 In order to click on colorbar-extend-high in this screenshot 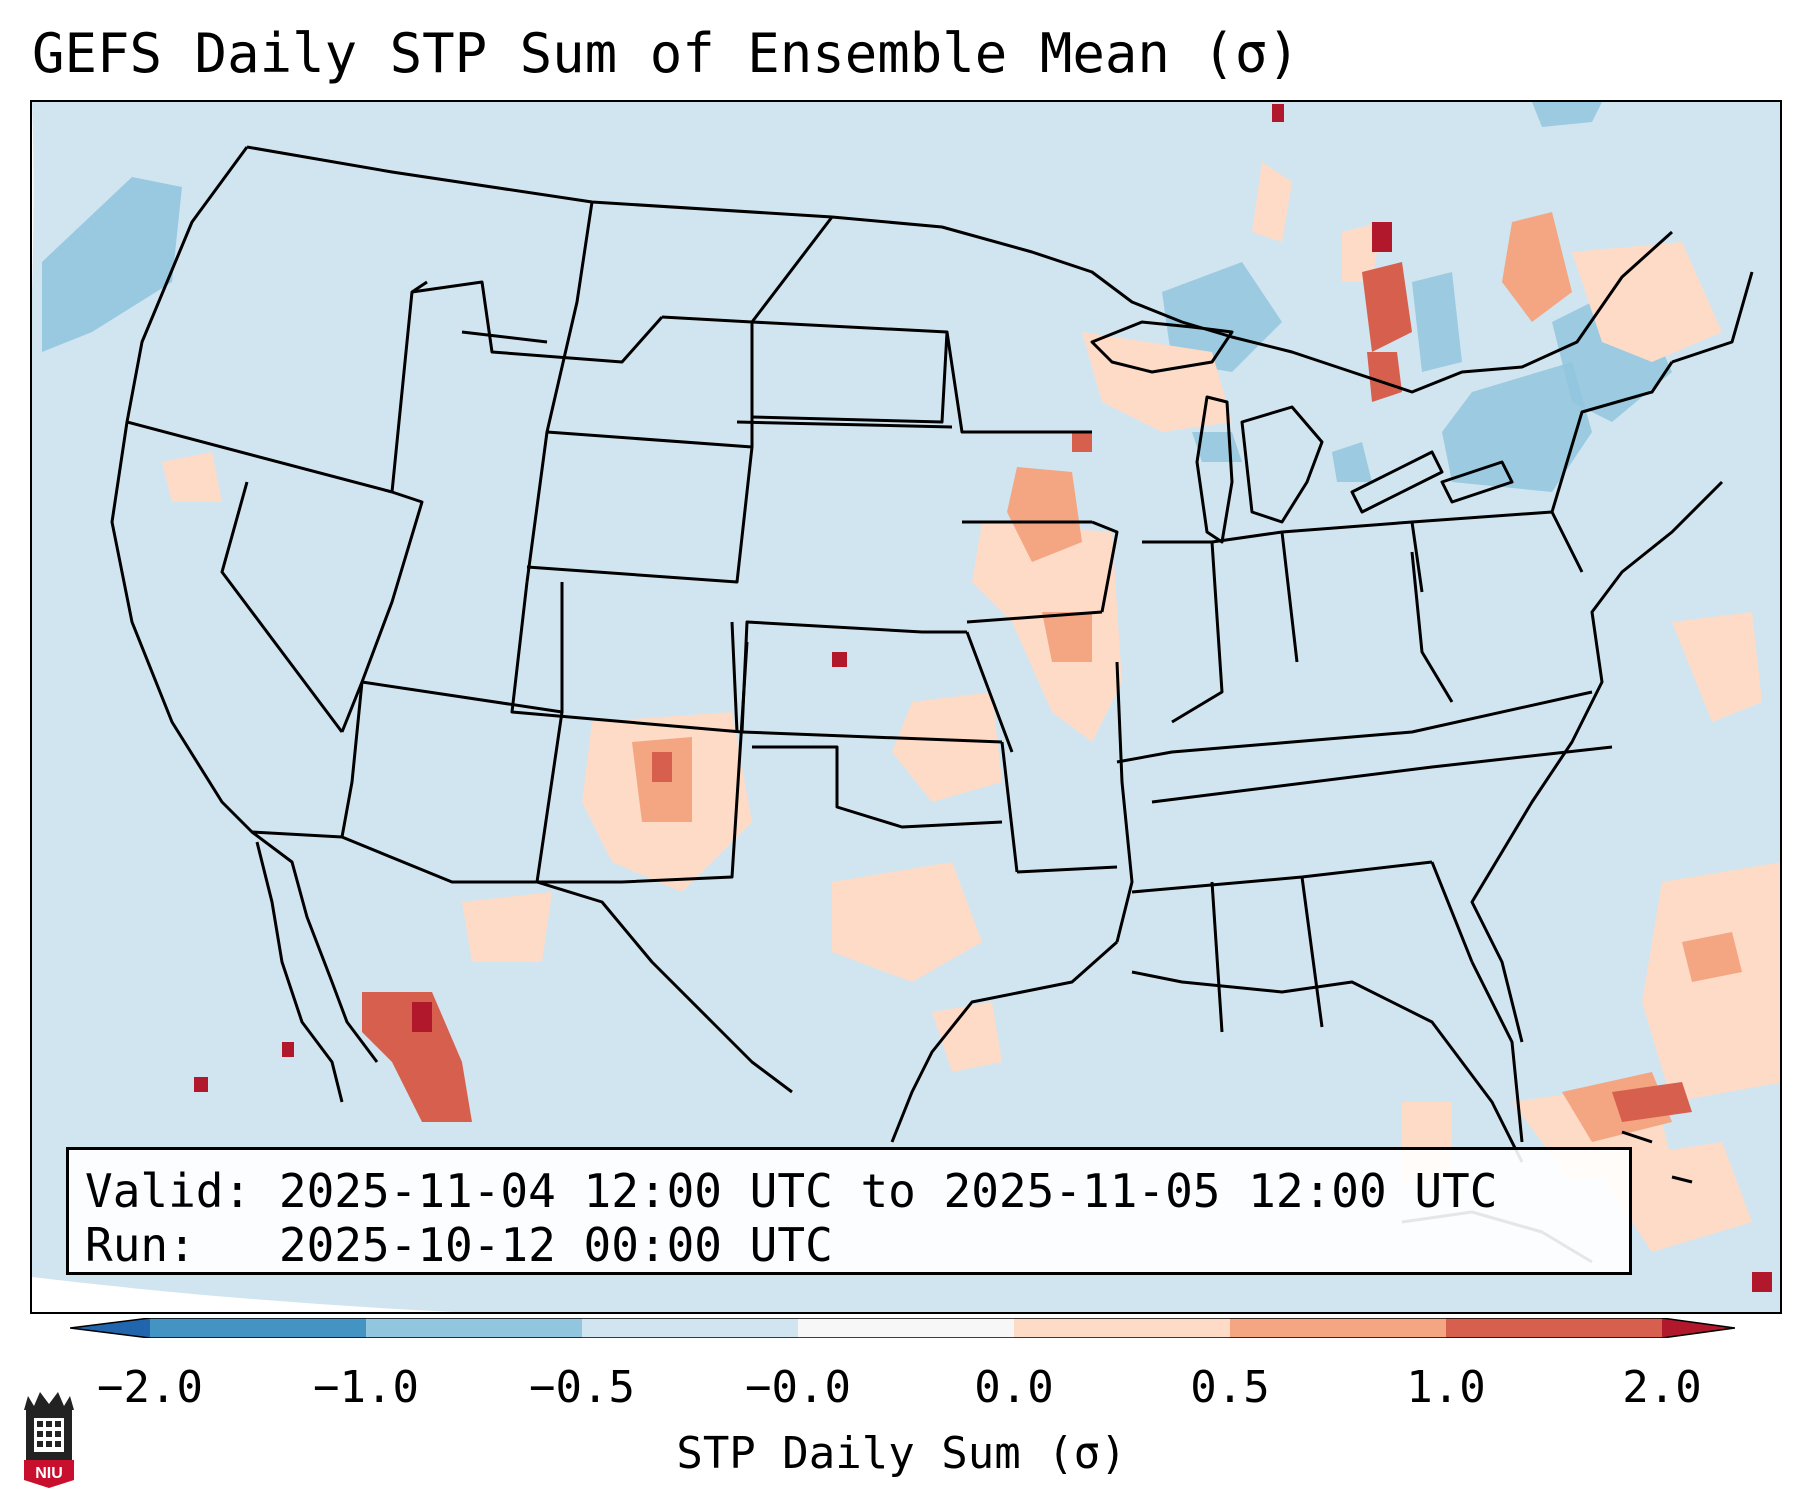, I will do `click(1698, 1328)`.